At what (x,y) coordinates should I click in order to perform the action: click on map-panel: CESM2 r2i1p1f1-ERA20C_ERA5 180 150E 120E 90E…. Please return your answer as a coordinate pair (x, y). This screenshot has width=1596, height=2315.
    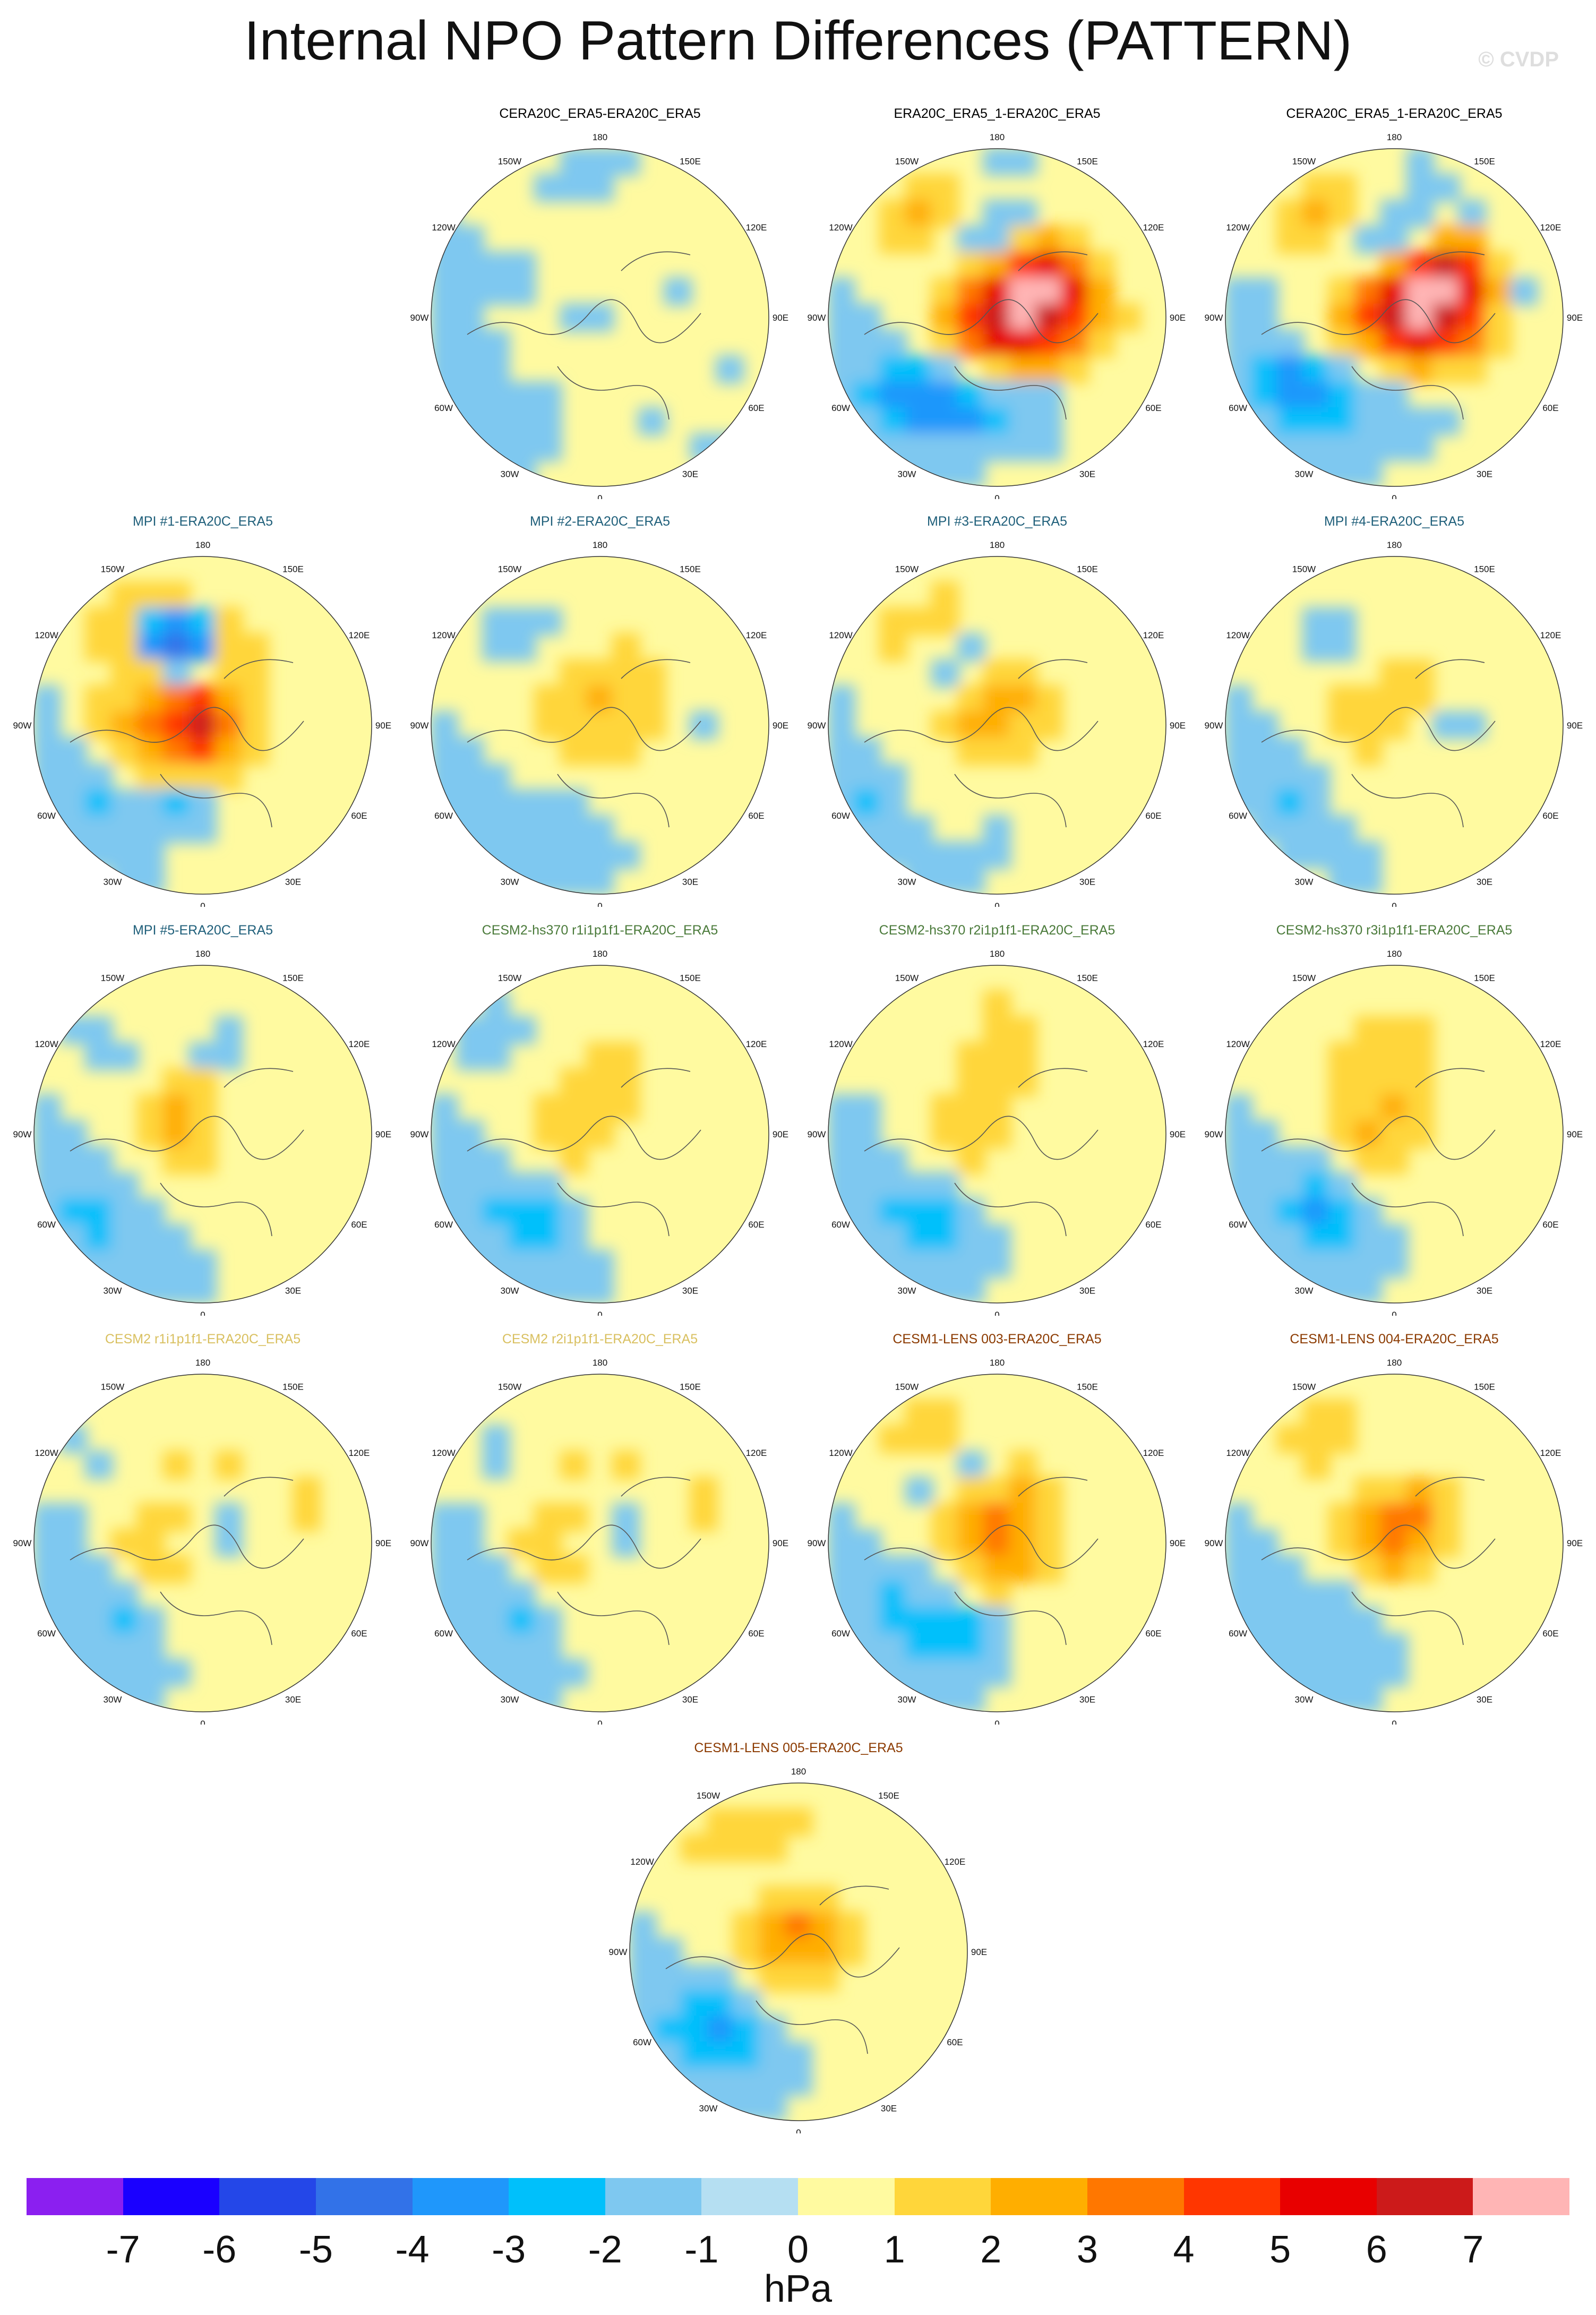
    Looking at the image, I should click on (600, 1528).